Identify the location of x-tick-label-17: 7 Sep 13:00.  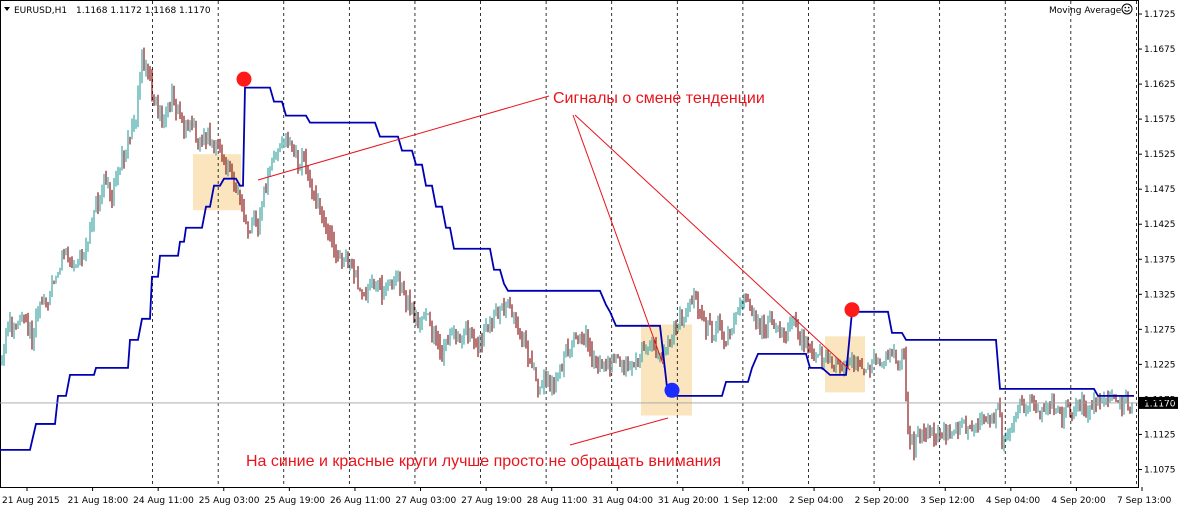
(1144, 501).